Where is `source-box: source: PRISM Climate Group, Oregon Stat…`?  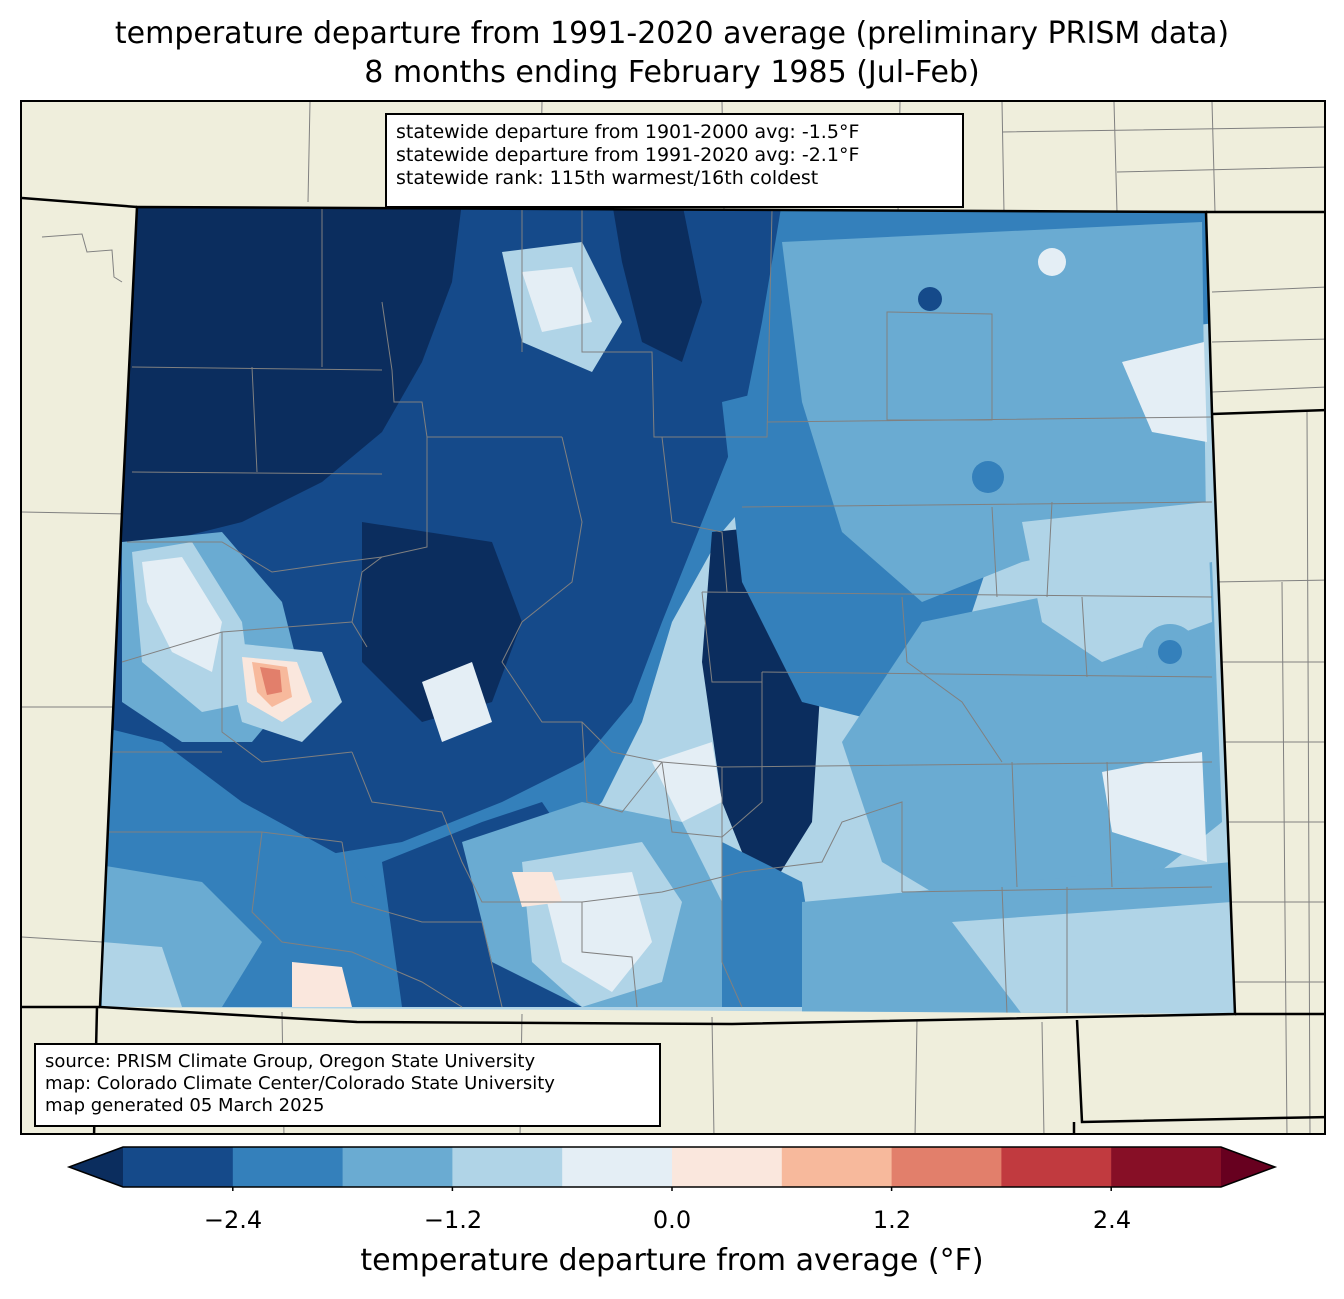
source-box: source: PRISM Climate Group, Oregon Stat… is located at coordinates (347, 1085).